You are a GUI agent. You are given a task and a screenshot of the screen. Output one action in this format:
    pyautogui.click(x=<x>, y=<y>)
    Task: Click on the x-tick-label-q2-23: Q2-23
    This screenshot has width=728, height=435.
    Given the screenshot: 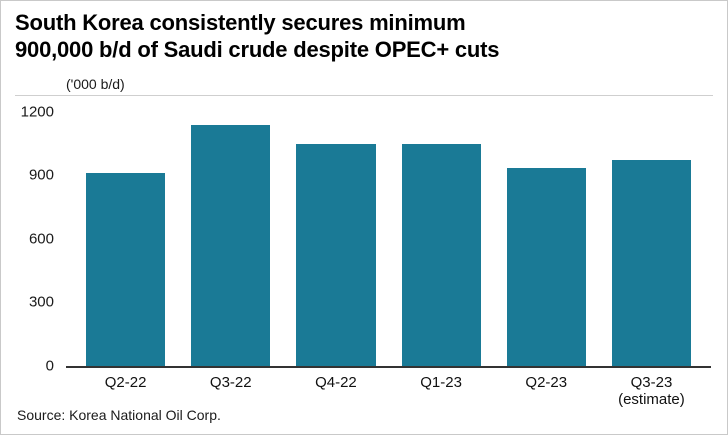 What is the action you would take?
    pyautogui.click(x=546, y=382)
    